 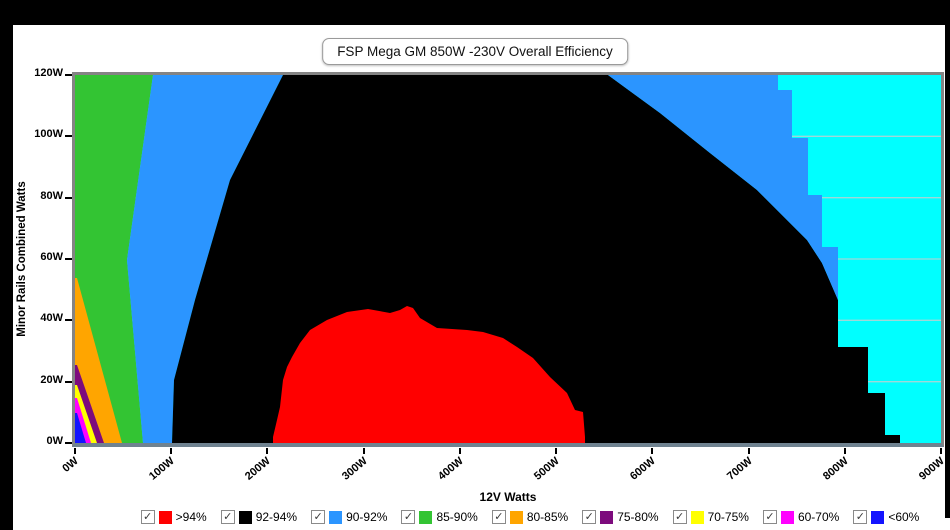 What do you see at coordinates (556, 451) in the screenshot?
I see `x-tick-mark-500W` at bounding box center [556, 451].